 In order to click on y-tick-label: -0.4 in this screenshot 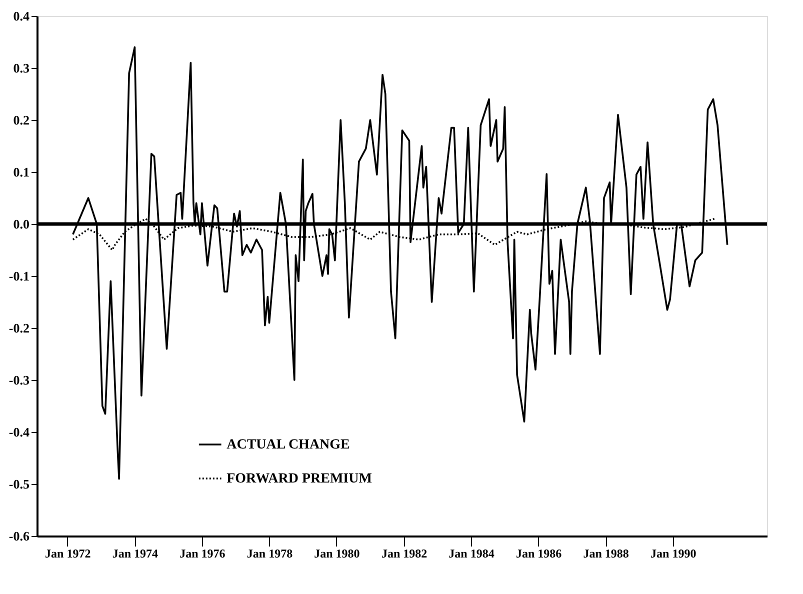, I will do `click(19, 432)`.